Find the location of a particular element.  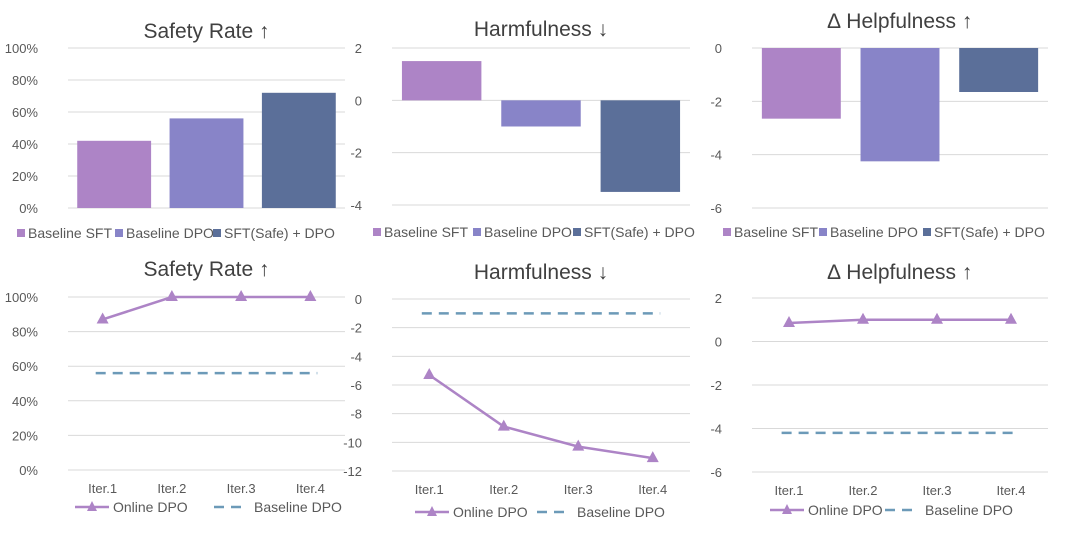

y-tick-label: -10 is located at coordinates (352, 442).